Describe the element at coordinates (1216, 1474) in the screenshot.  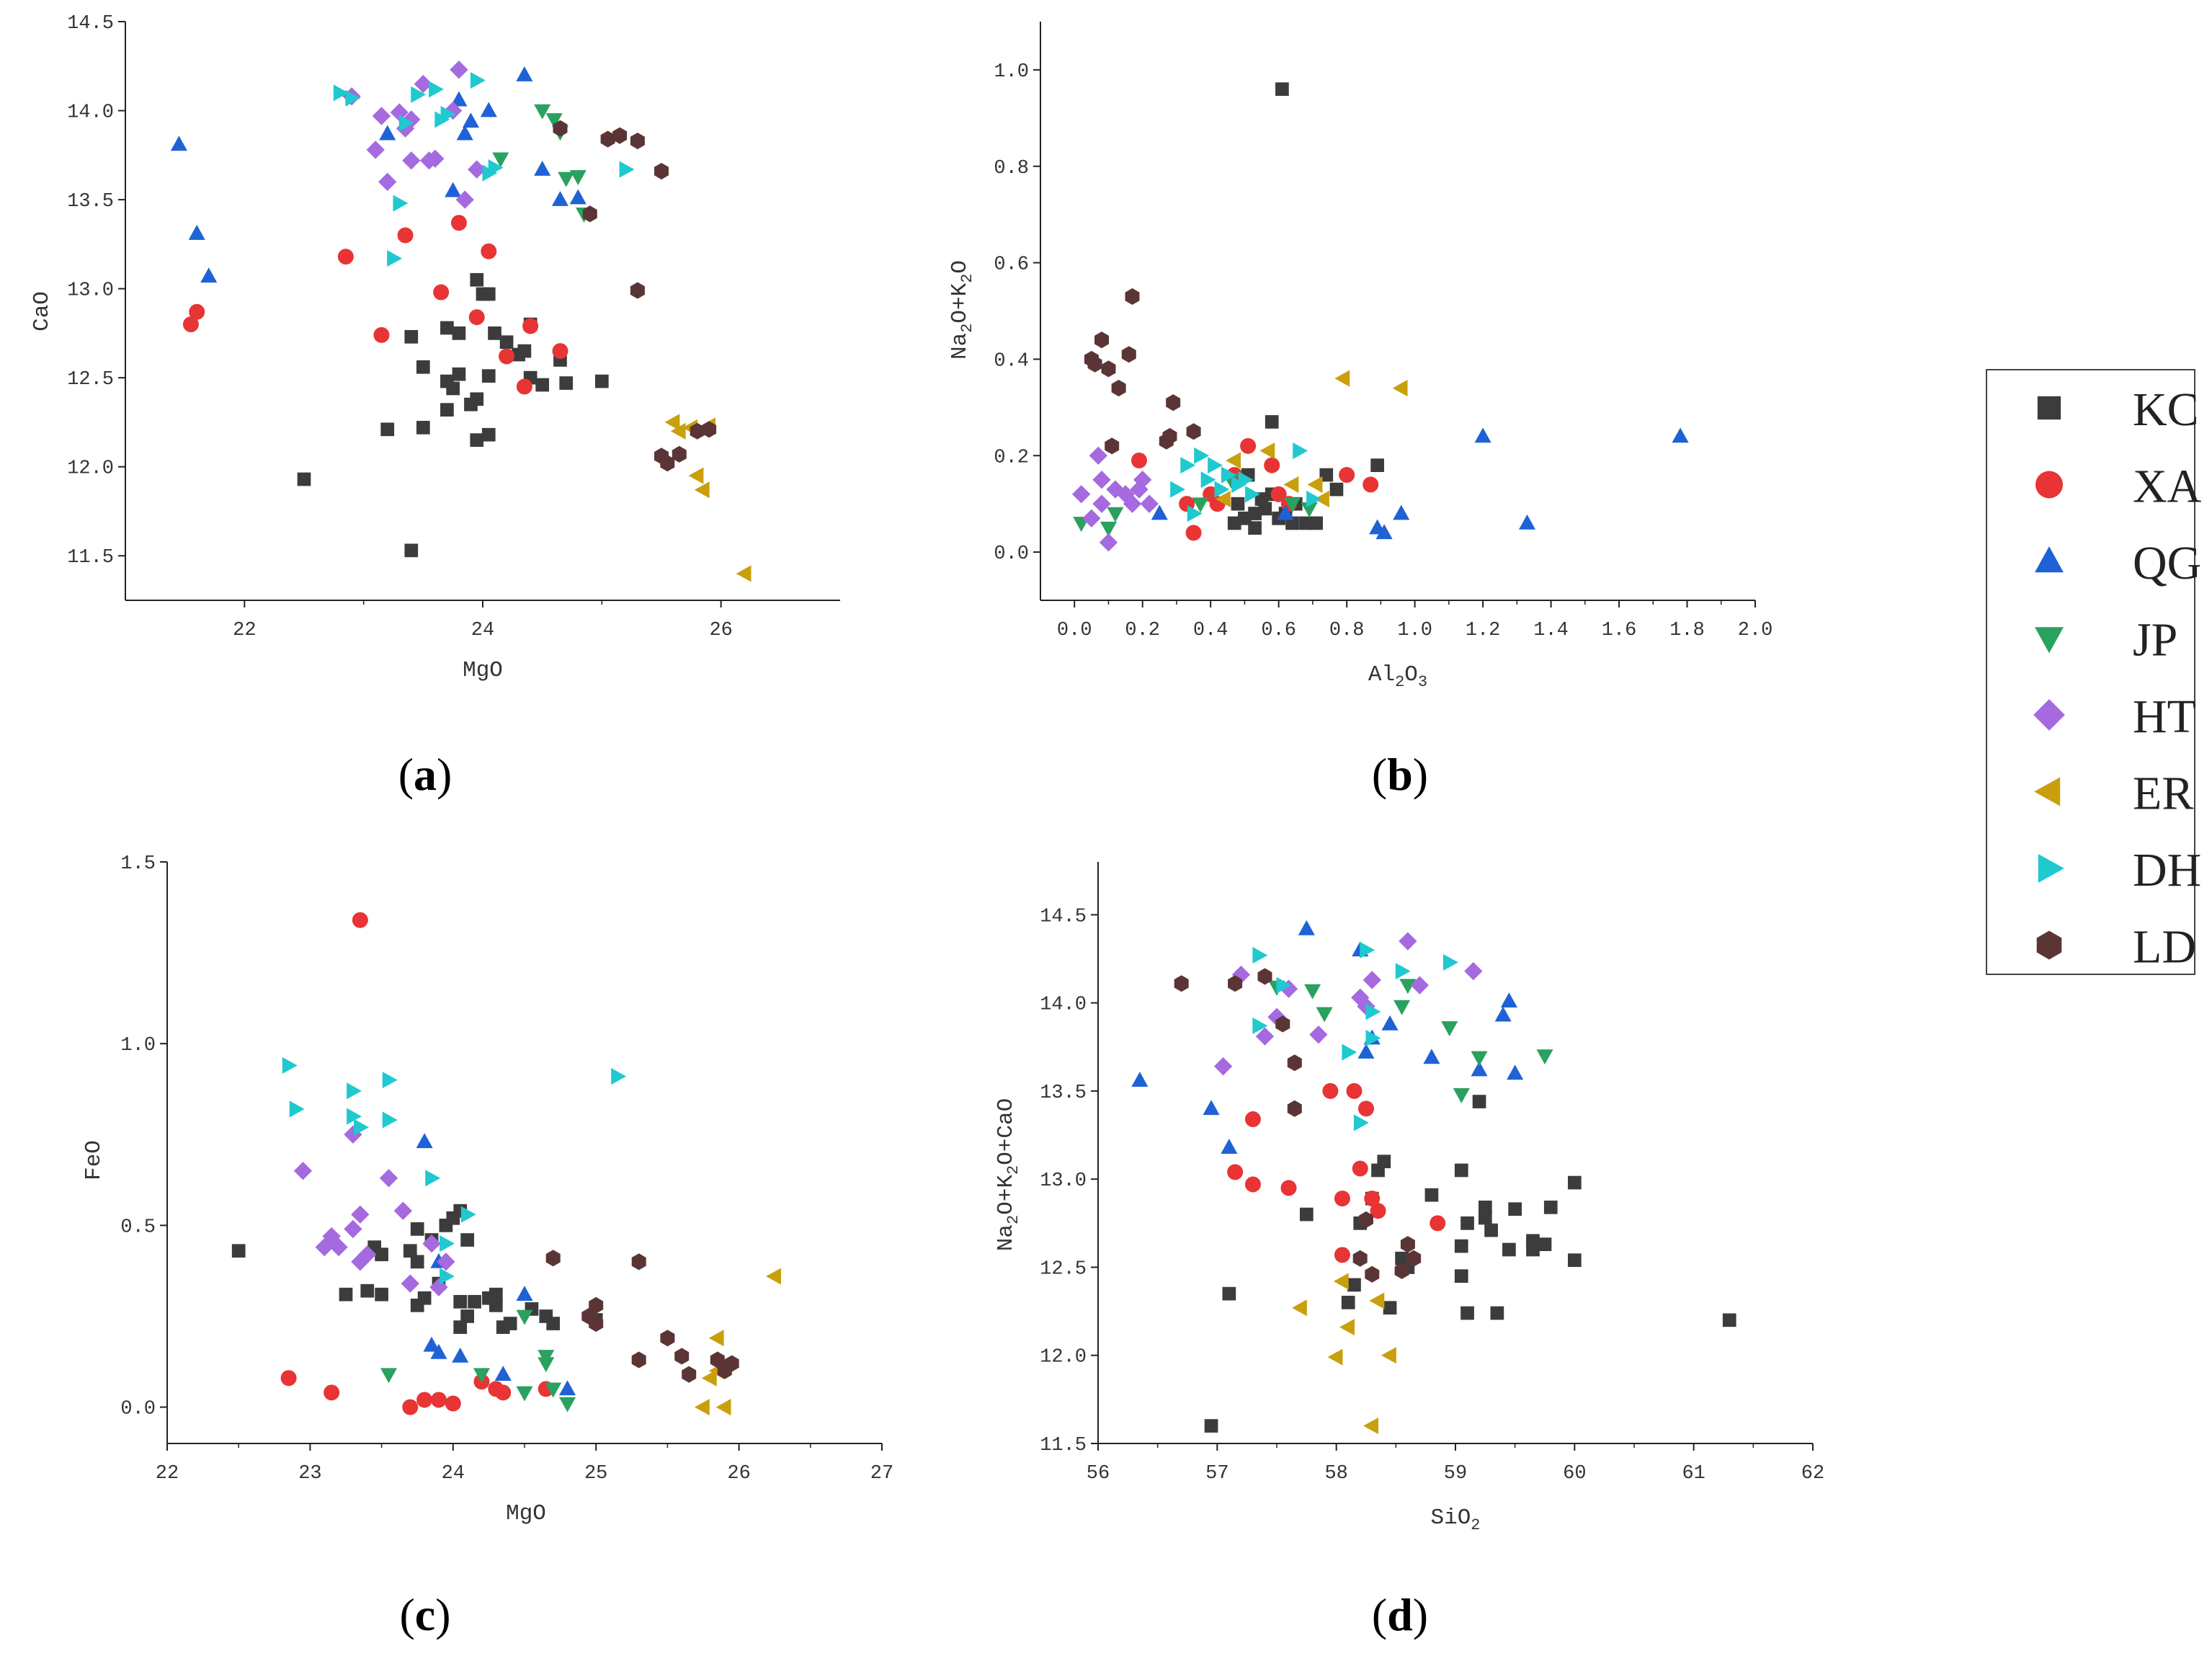
I see `x-tick-label: 57` at that location.